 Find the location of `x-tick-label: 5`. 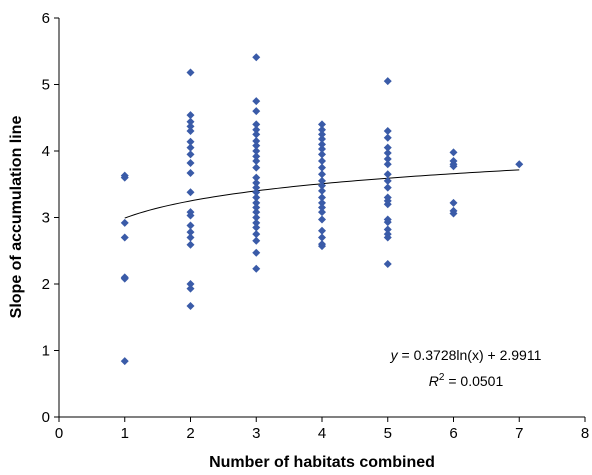

x-tick-label: 5 is located at coordinates (388, 433).